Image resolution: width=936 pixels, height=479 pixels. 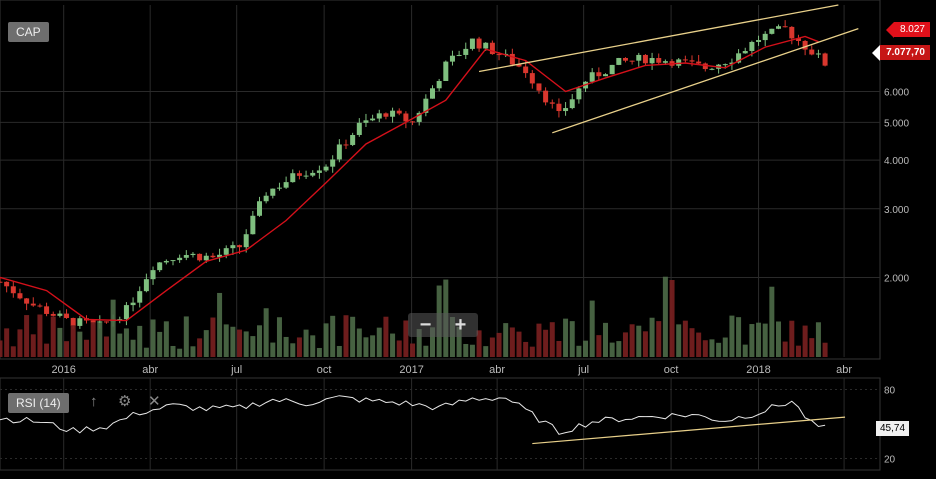 What do you see at coordinates (425, 325) in the screenshot?
I see `zoom-out-button: −` at bounding box center [425, 325].